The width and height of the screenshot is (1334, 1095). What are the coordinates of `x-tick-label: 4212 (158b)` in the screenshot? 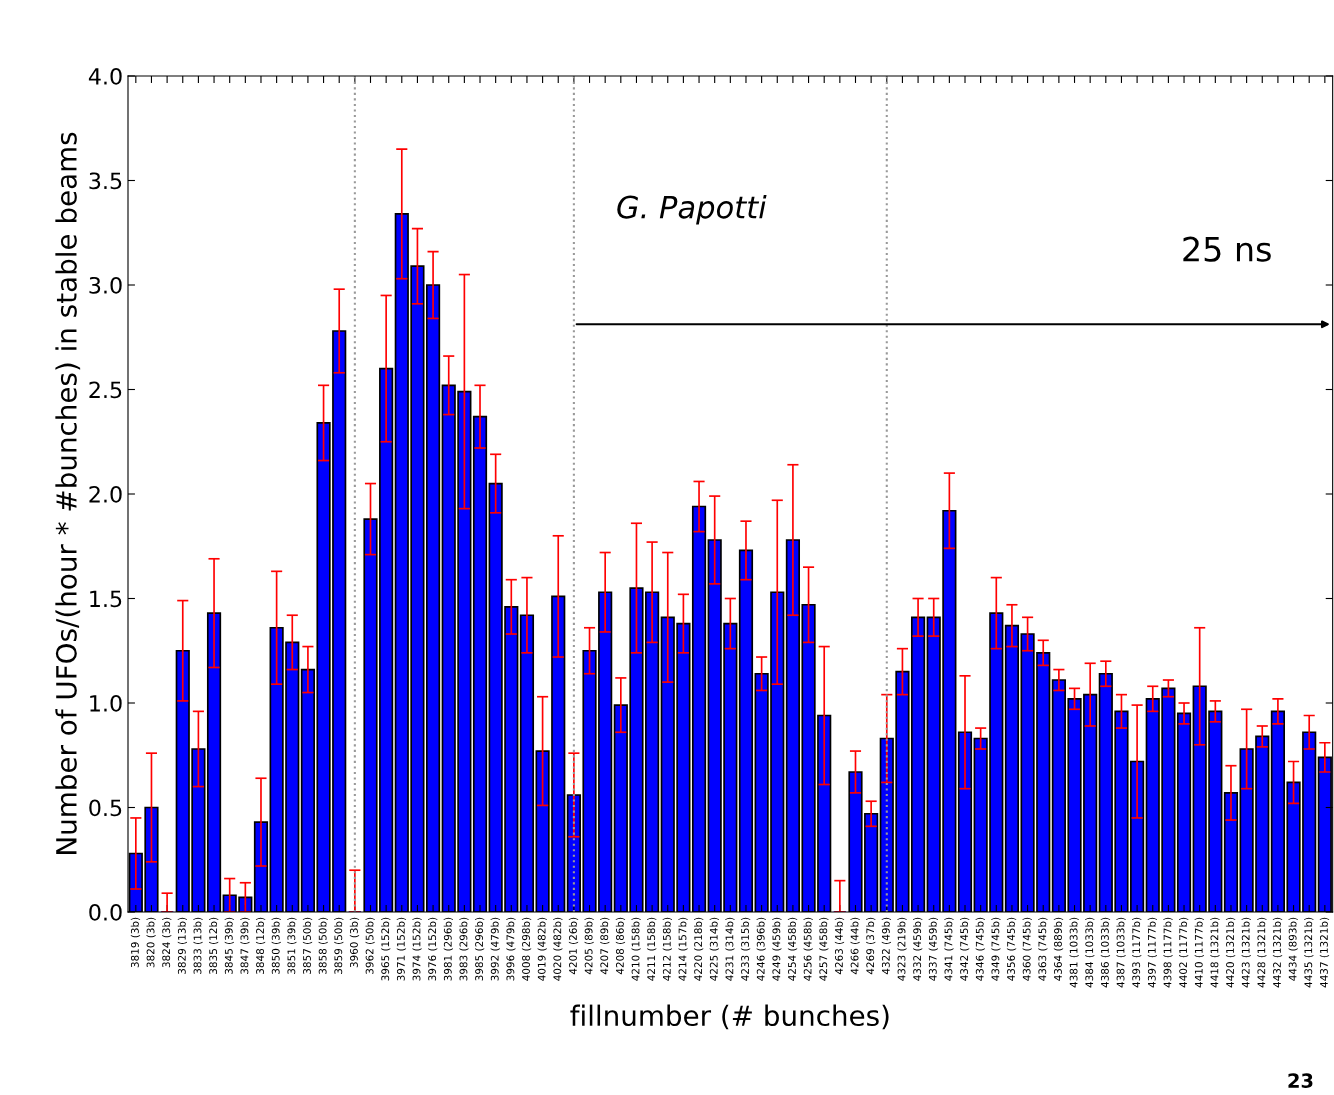 It's located at (667, 949).